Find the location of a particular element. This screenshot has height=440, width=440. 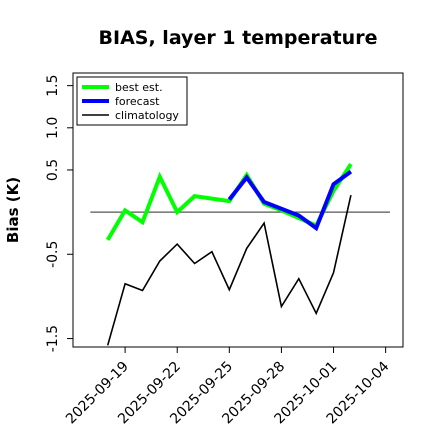

y-tick-label-1: -0.5 is located at coordinates (53, 254).